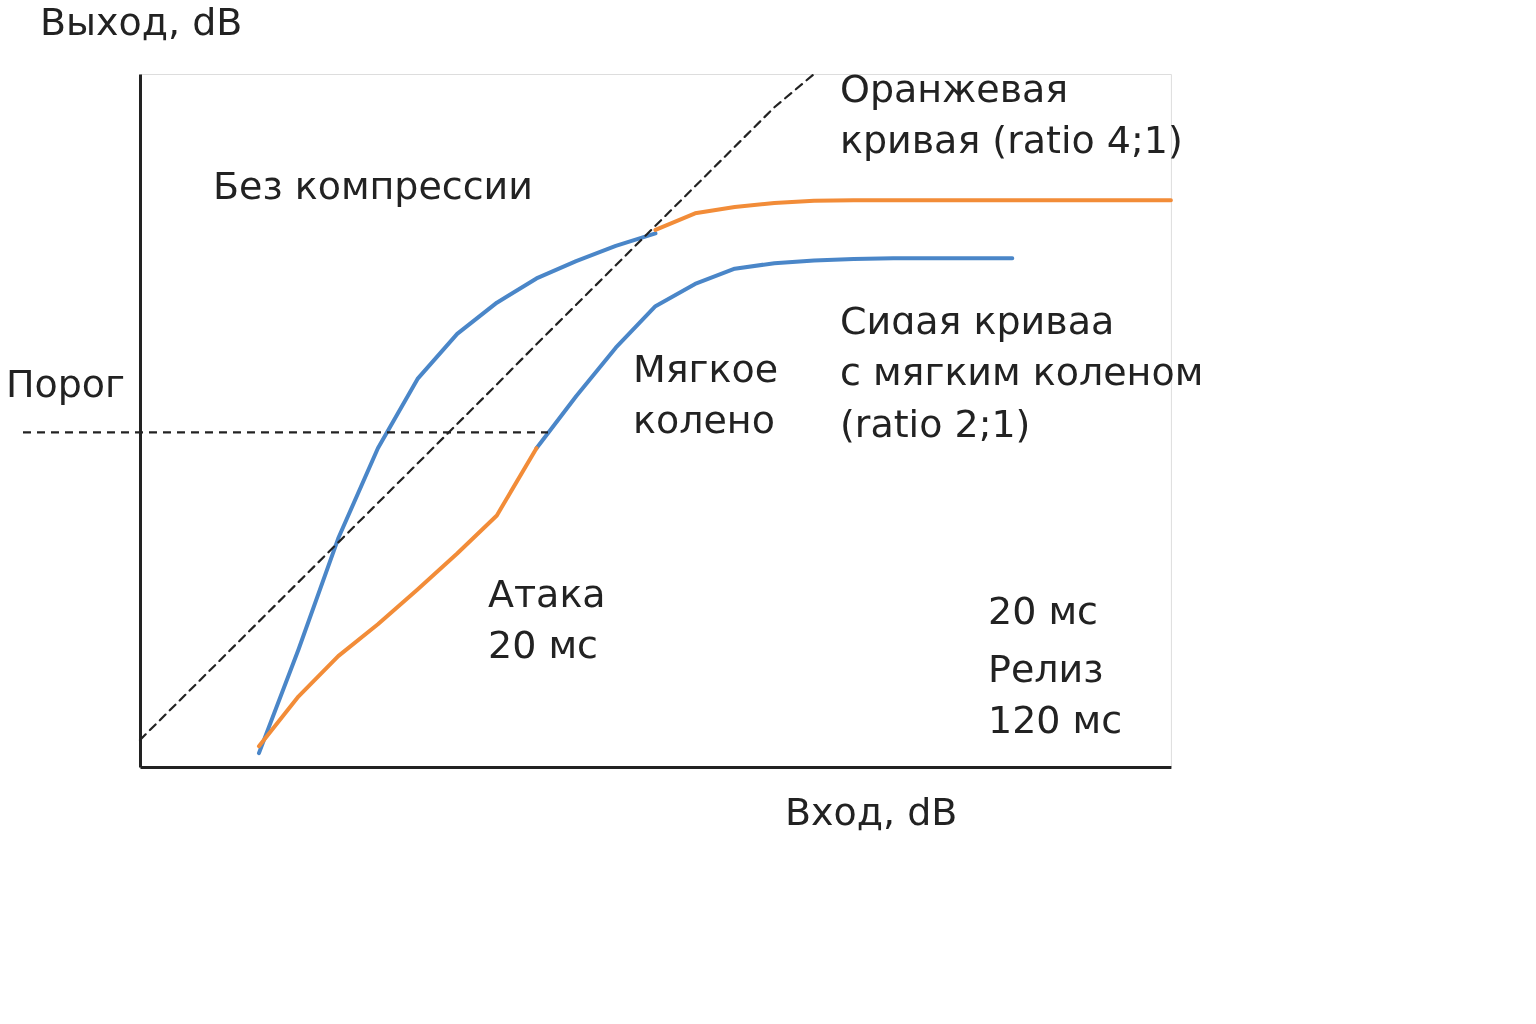 The image size is (1536, 1024). What do you see at coordinates (1055, 695) in the screenshot?
I see `annotation: Релиз 120 мс` at bounding box center [1055, 695].